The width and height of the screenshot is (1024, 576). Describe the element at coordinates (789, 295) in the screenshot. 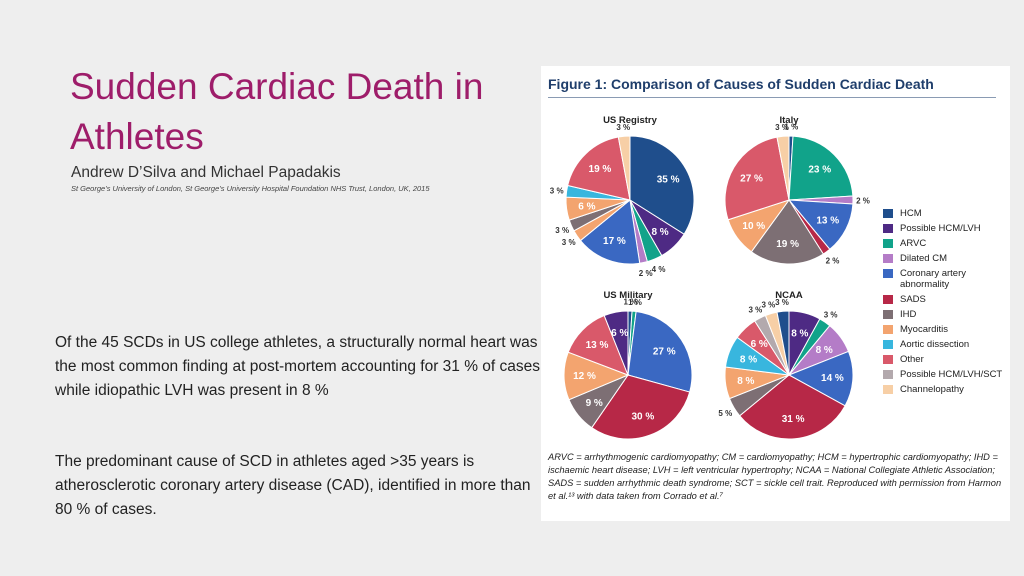

I see `chart-title-ncaa: NCAA` at that location.